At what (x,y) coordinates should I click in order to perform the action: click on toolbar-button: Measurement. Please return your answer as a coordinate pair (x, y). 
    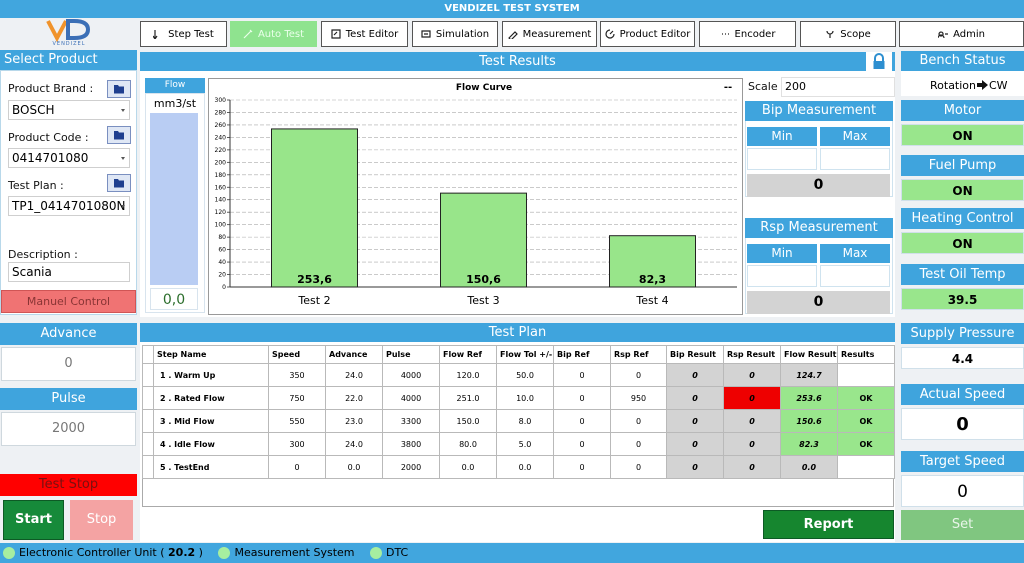
    Looking at the image, I should click on (549, 34).